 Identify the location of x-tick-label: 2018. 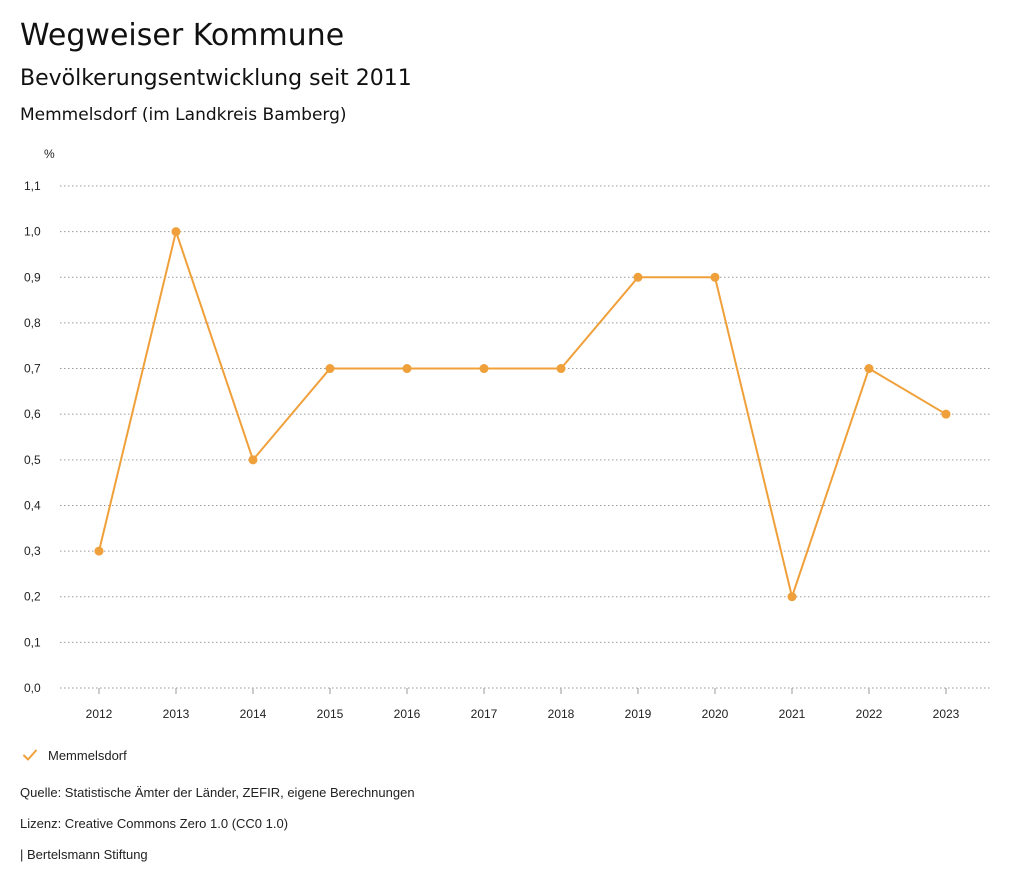
(561, 714).